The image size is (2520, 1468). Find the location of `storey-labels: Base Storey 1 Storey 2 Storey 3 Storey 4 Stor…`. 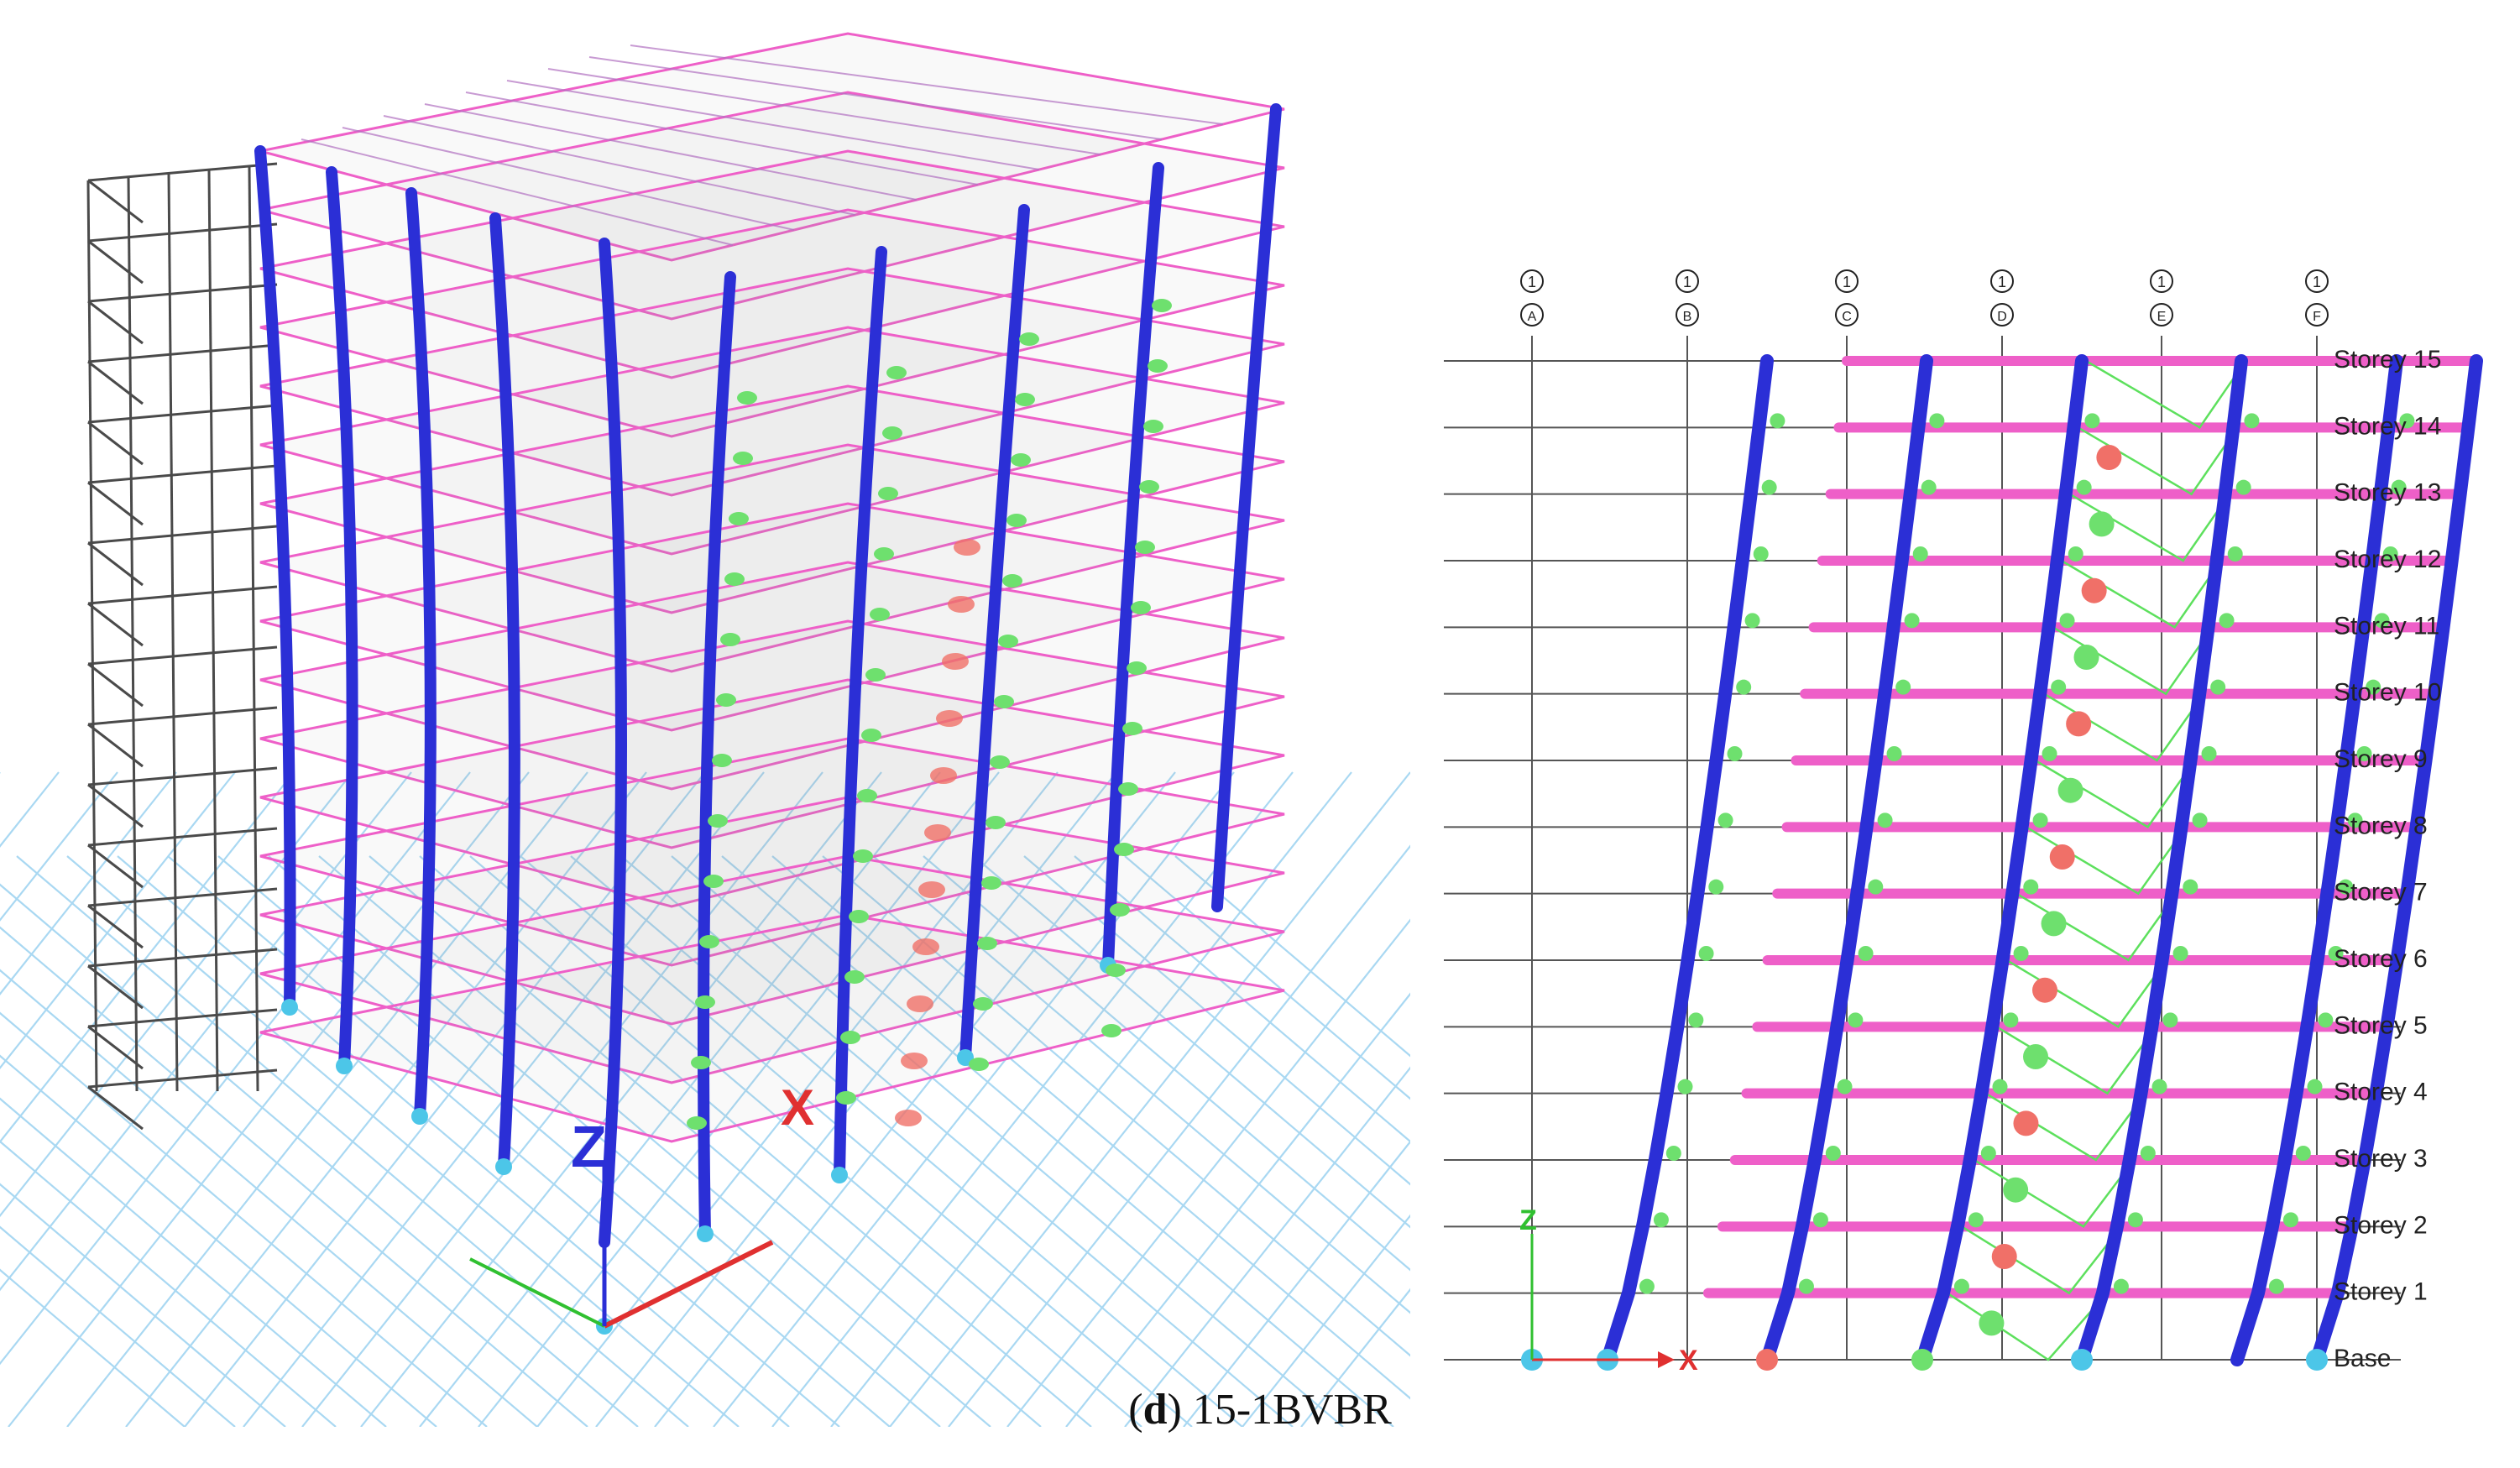

storey-labels: Base Storey 1 Storey 2 Storey 3 Storey 4 Stor… is located at coordinates (2387, 859).